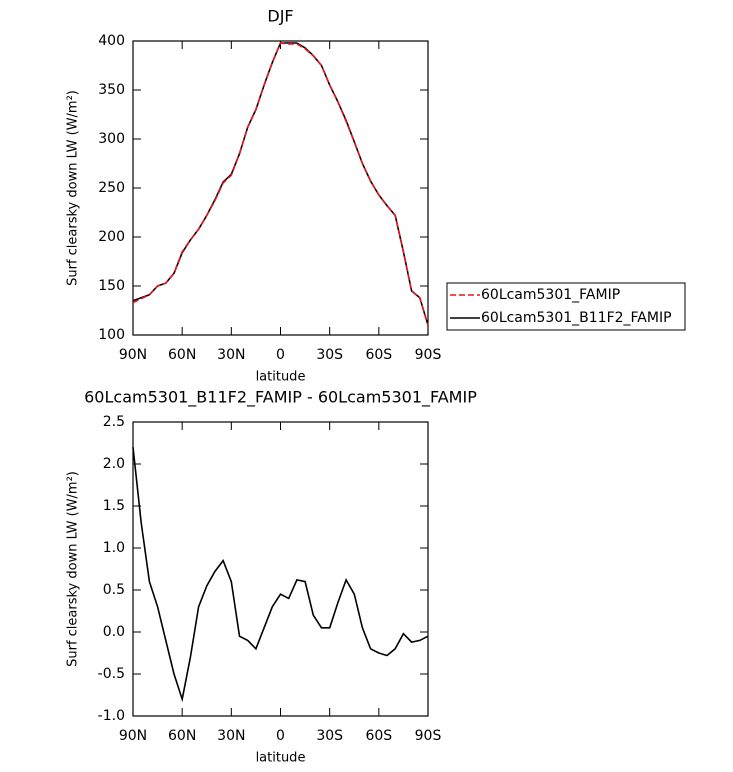 The image size is (733, 772). What do you see at coordinates (114, 464) in the screenshot?
I see `y-tick-label: 2.0` at bounding box center [114, 464].